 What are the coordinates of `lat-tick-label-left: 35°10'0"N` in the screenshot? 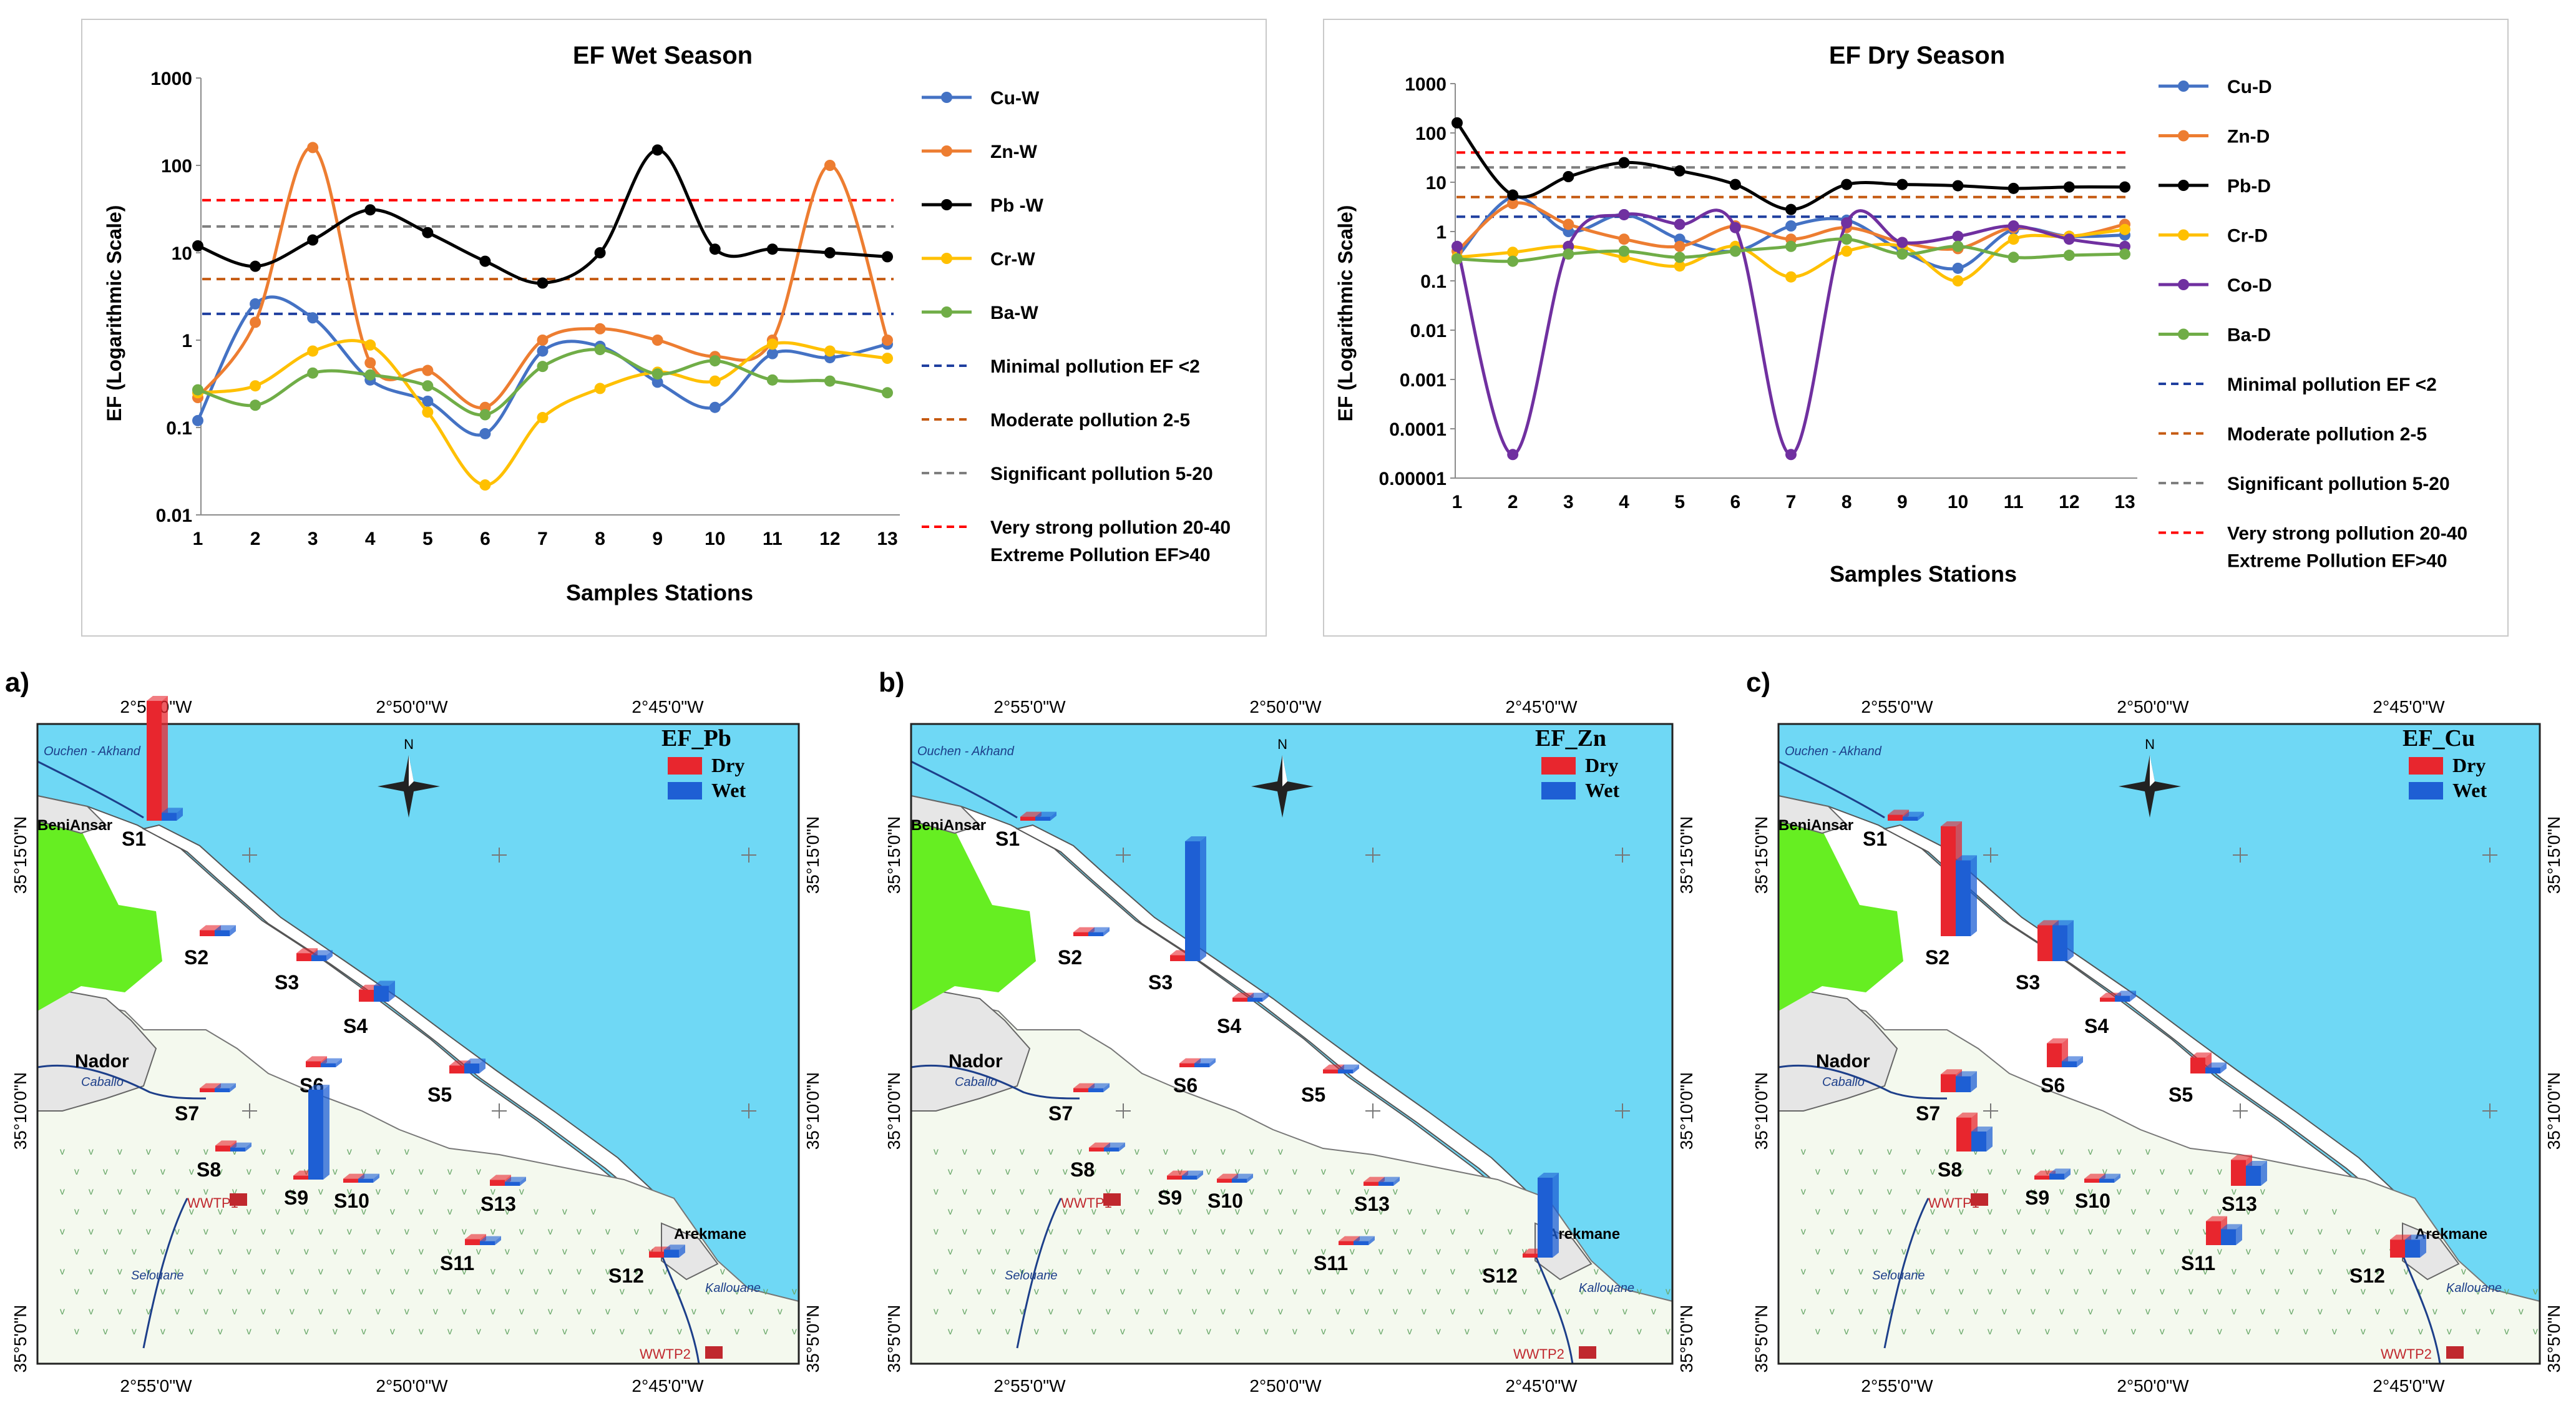 It's located at (894, 1111).